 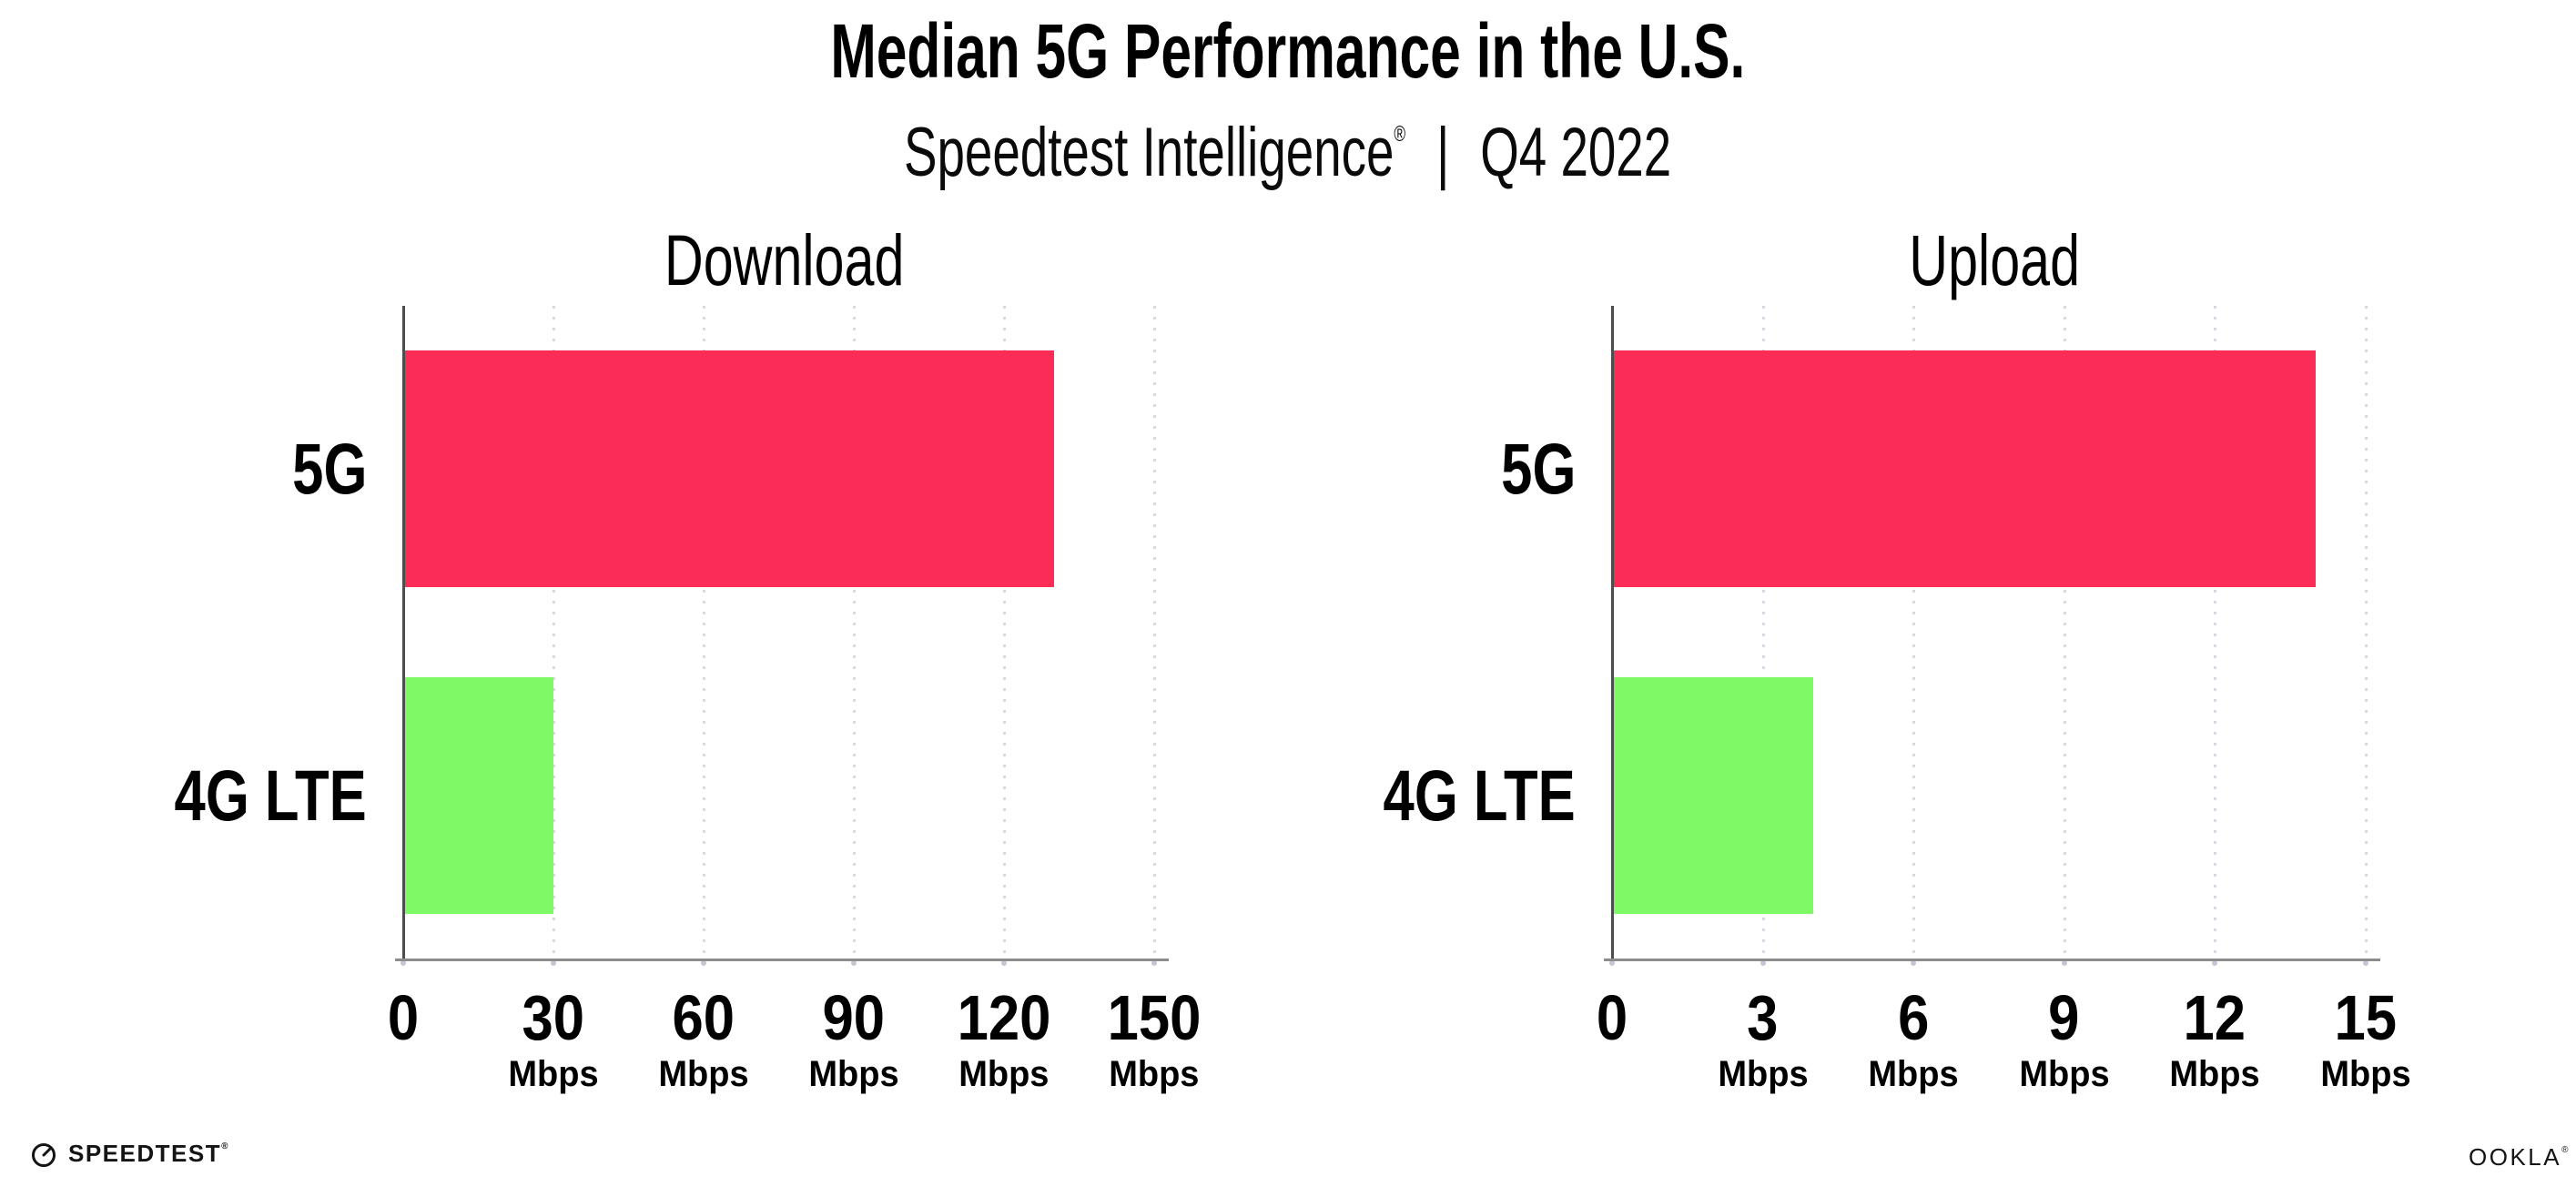 I want to click on x-tick-label: 9 Mbps, so click(x=2063, y=1040).